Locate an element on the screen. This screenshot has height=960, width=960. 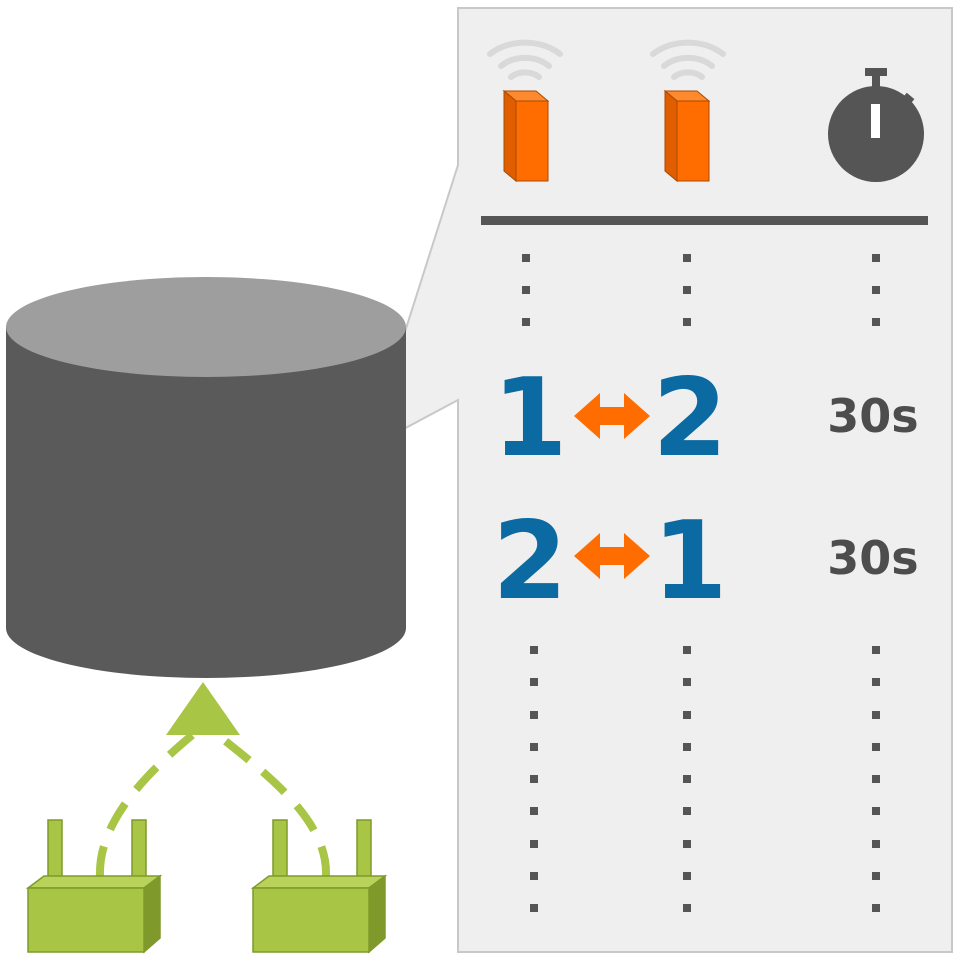
table-row: 1 2 30s is located at coordinates (705, 418).